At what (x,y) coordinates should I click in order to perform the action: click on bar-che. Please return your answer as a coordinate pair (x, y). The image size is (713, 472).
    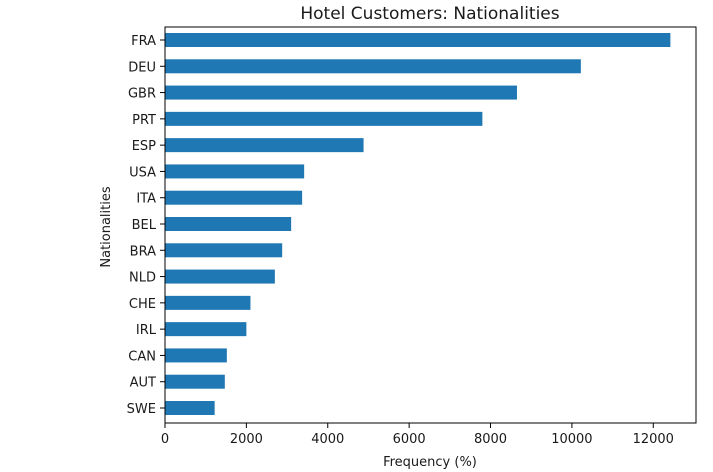
    Looking at the image, I should click on (208, 302).